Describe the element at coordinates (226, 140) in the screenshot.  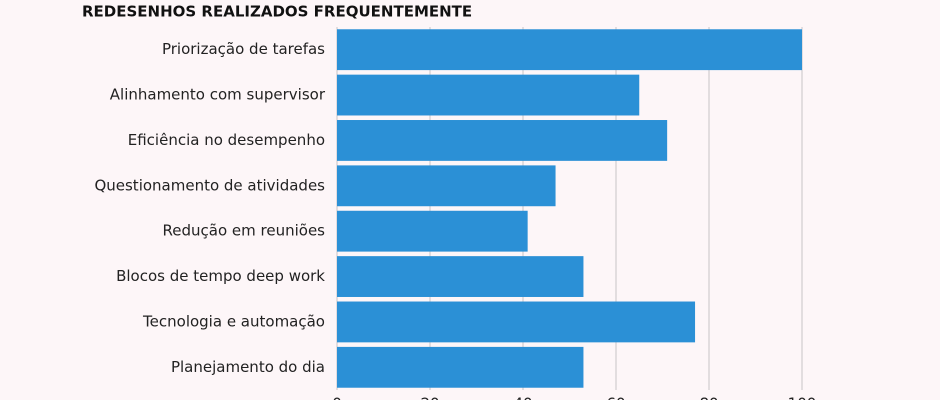
I see `y-tick-label: Eficiência no desempenho` at that location.